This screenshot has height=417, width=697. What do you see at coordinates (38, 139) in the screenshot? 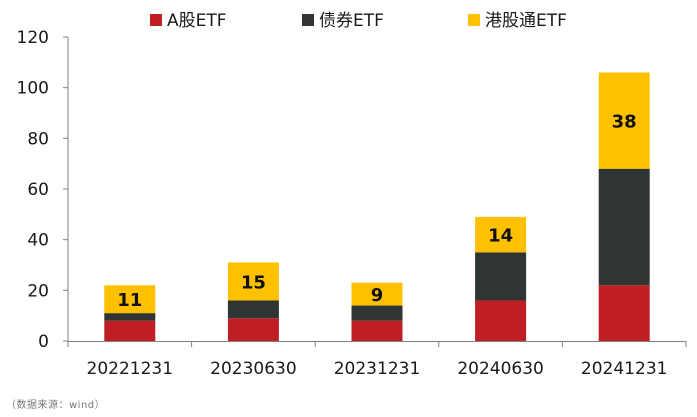
I see `y-tick-label-80: 80` at bounding box center [38, 139].